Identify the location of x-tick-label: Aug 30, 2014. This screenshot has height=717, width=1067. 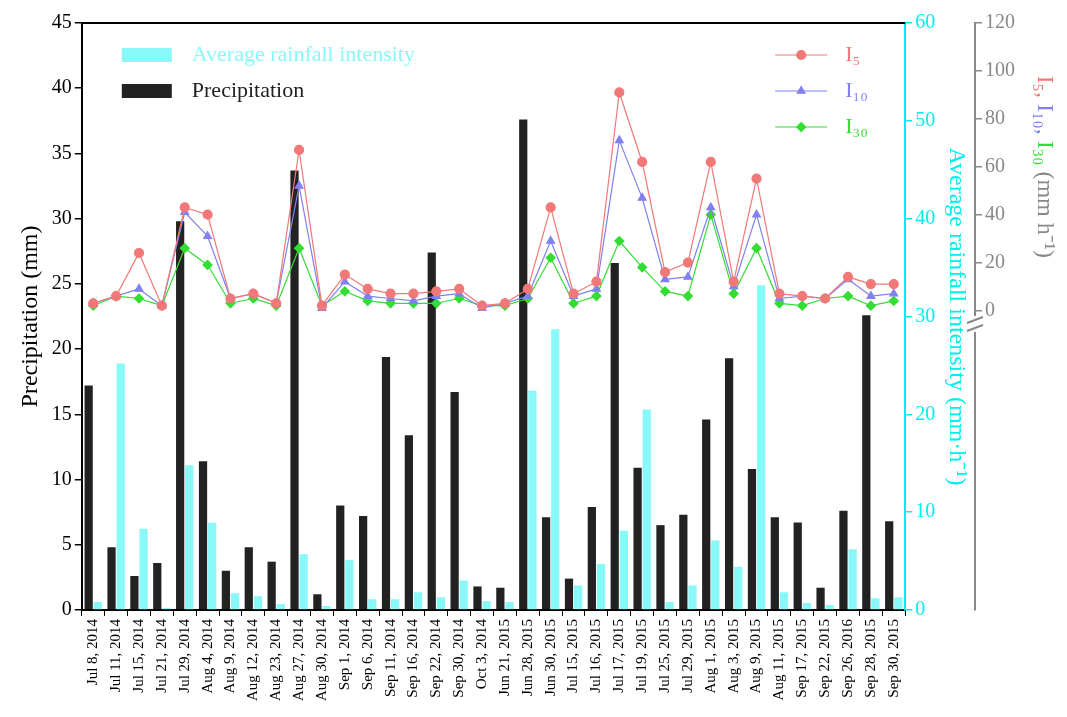
(320, 660).